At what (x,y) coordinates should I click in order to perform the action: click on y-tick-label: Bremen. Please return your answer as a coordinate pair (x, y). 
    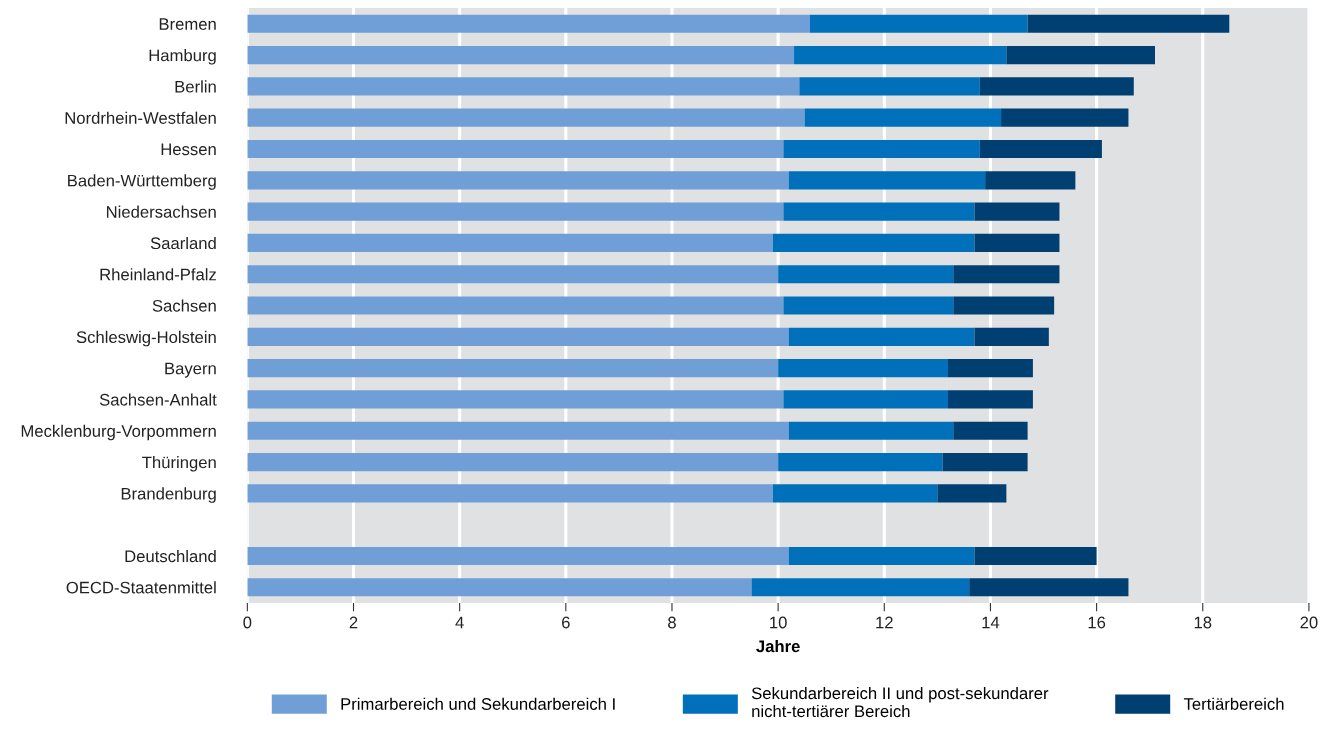
    Looking at the image, I should click on (187, 24).